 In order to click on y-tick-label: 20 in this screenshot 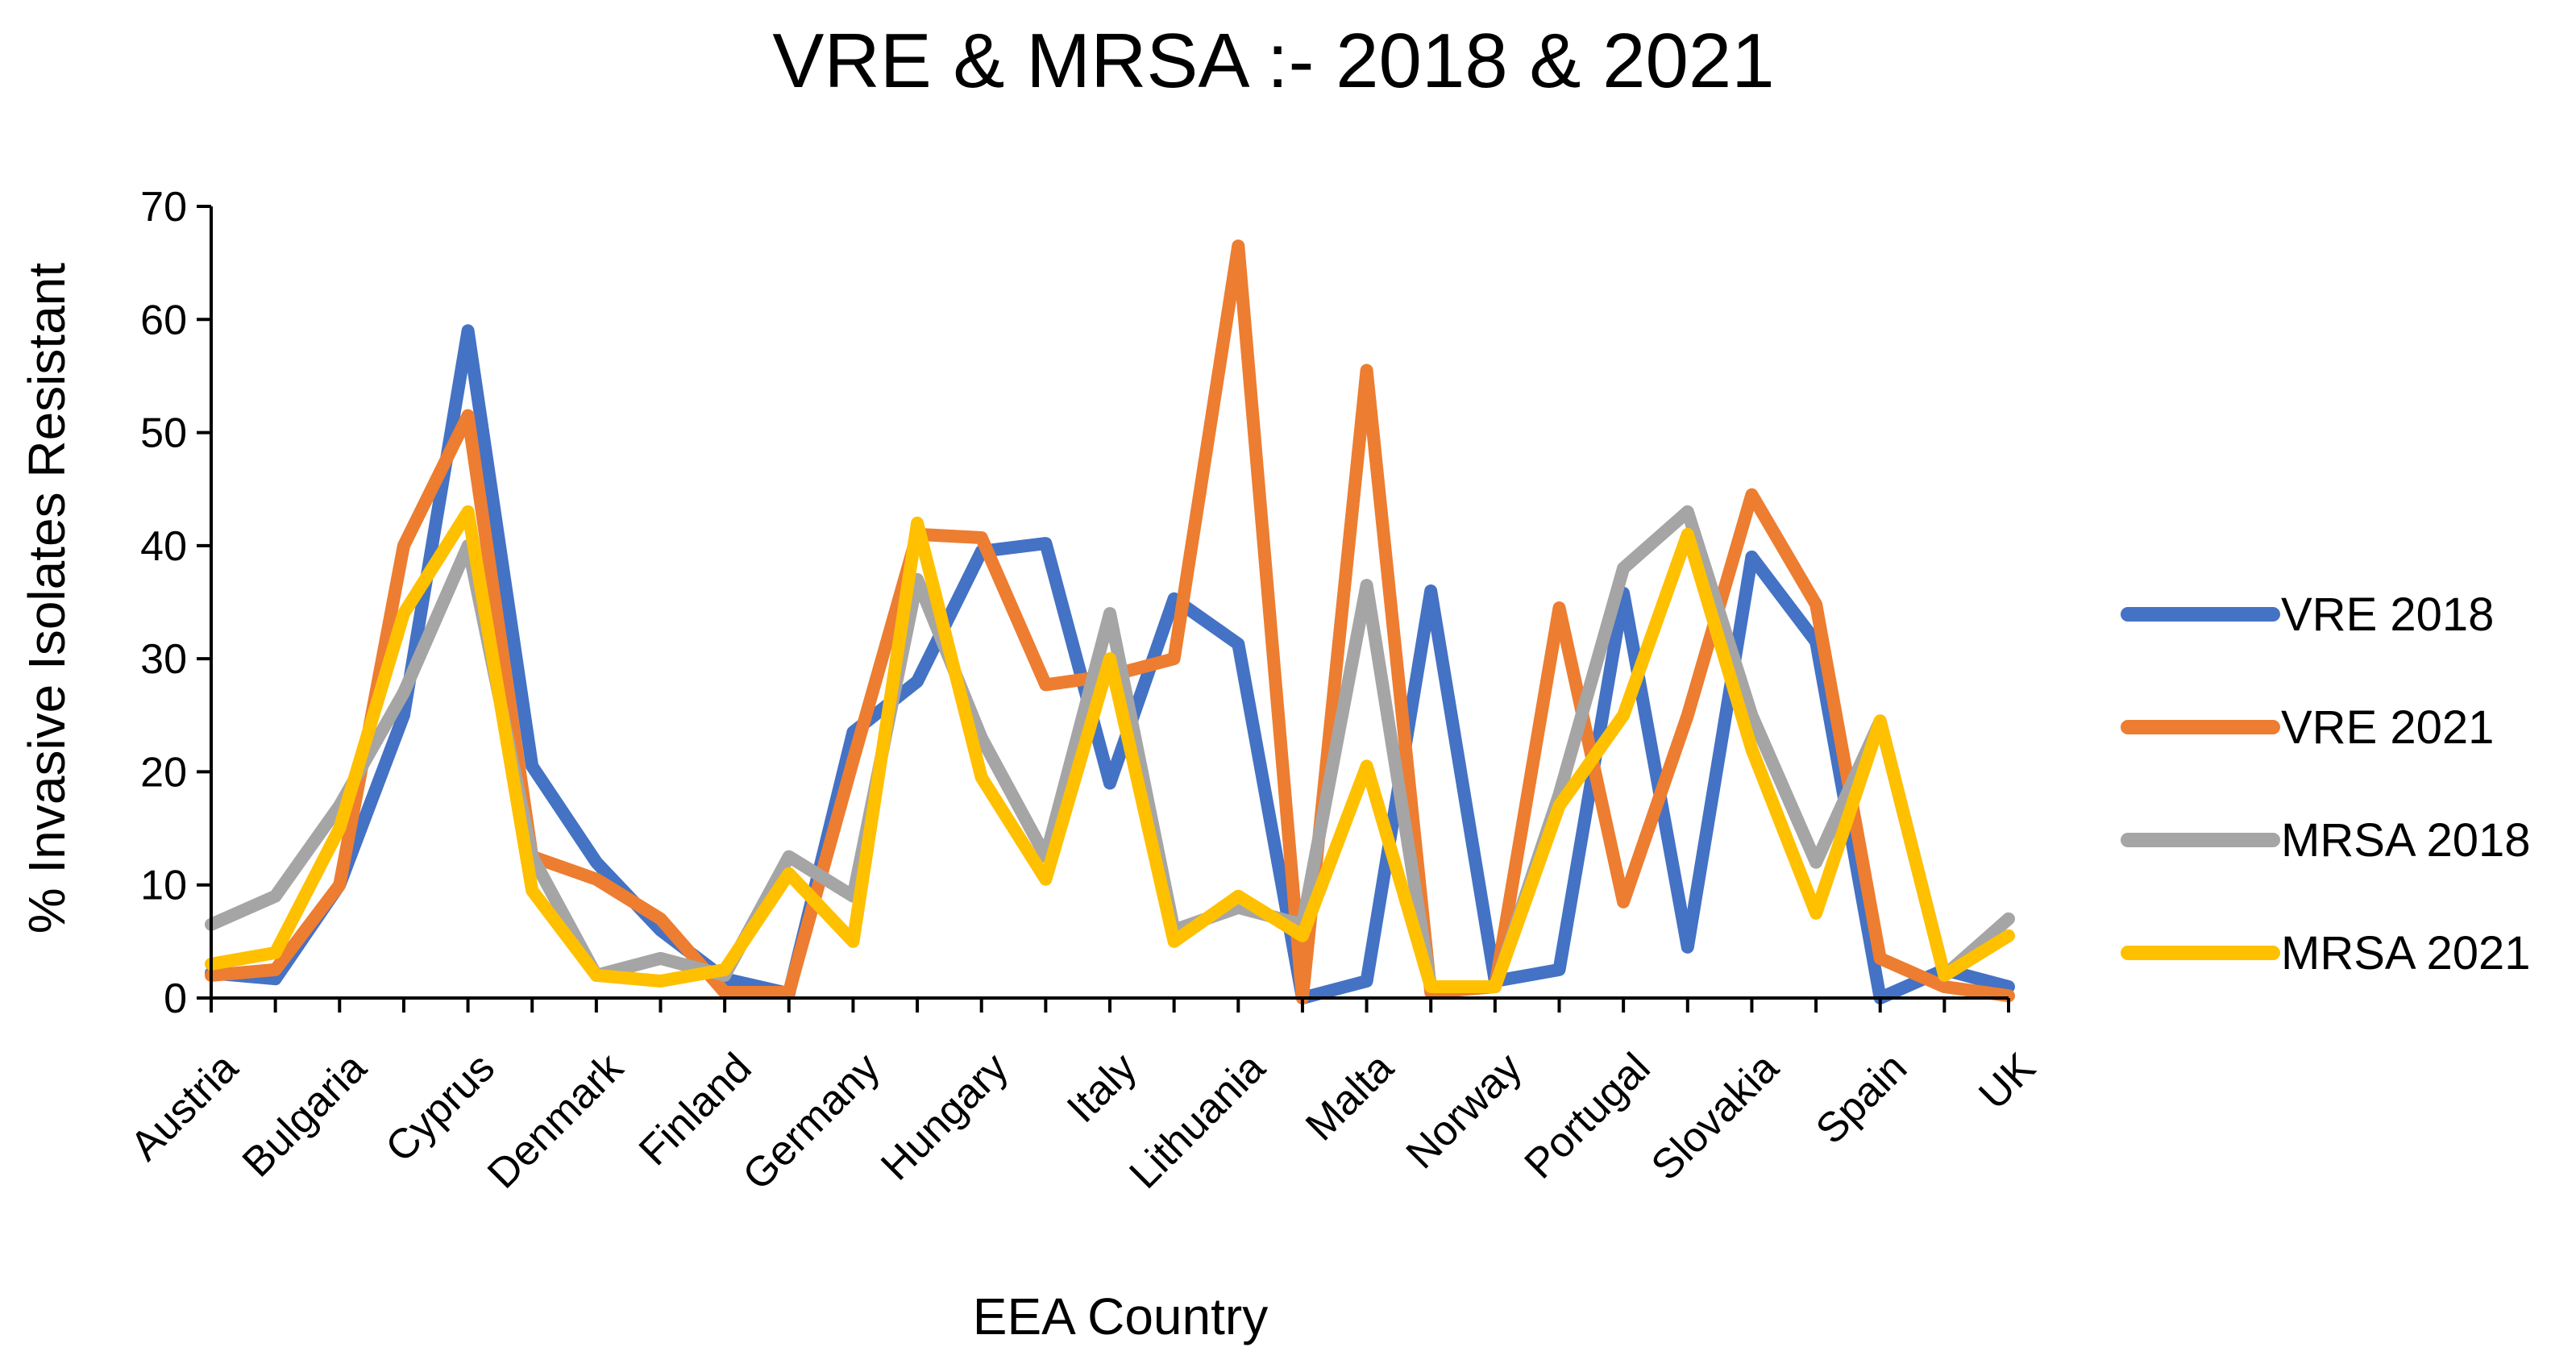, I will do `click(163, 772)`.